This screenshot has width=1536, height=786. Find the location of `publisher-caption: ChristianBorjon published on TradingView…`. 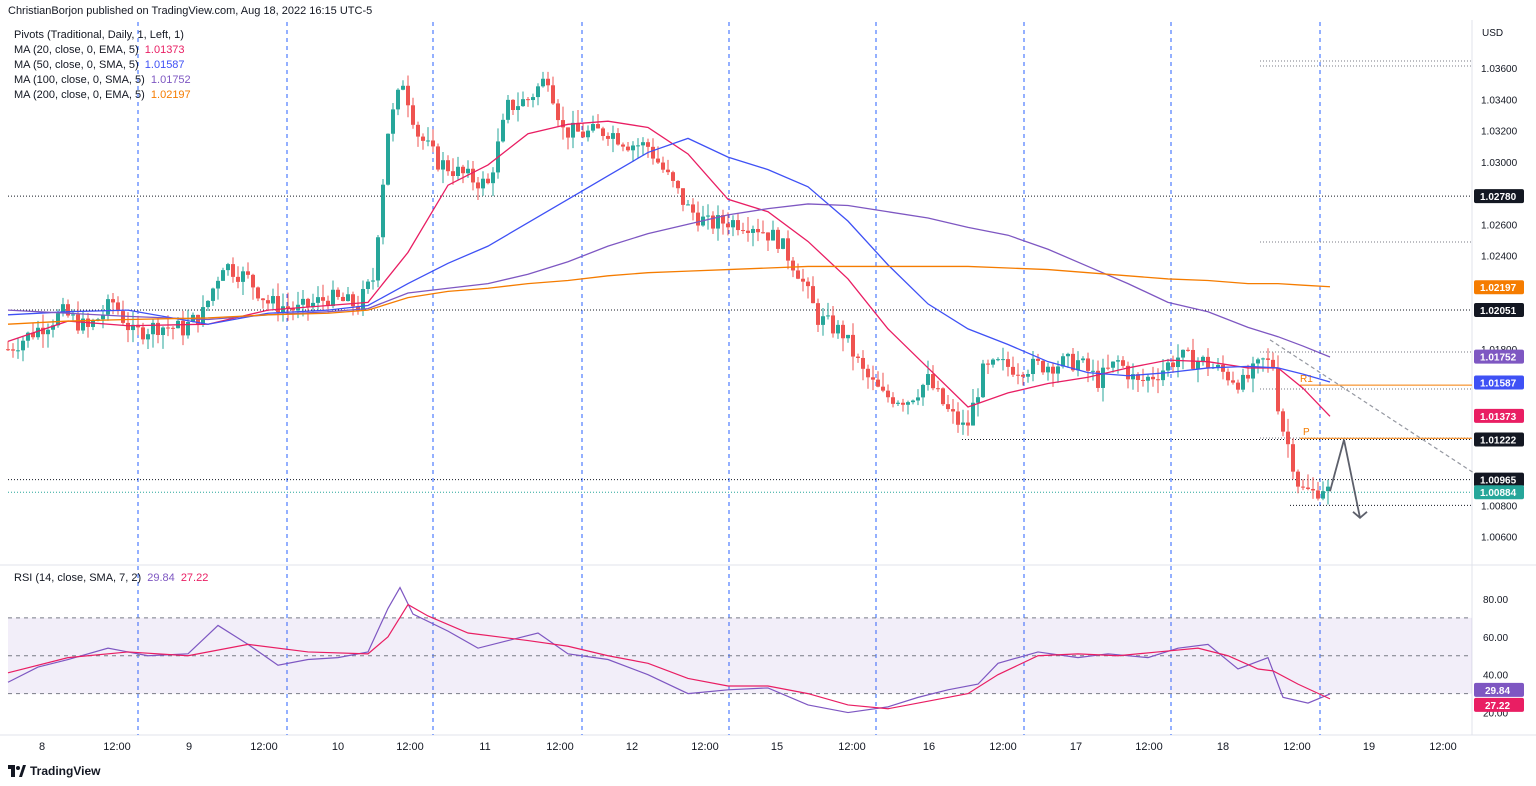

publisher-caption: ChristianBorjon published on TradingView… is located at coordinates (190, 11).